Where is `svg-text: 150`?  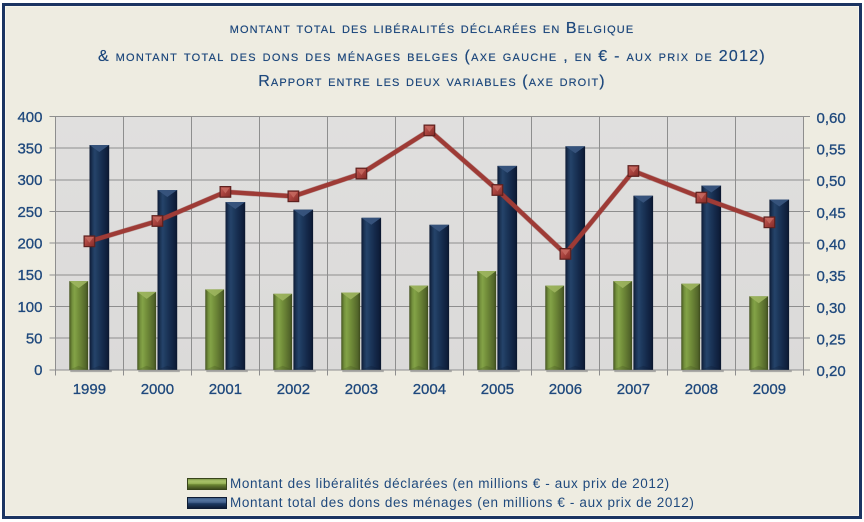
svg-text: 150 is located at coordinates (29, 275).